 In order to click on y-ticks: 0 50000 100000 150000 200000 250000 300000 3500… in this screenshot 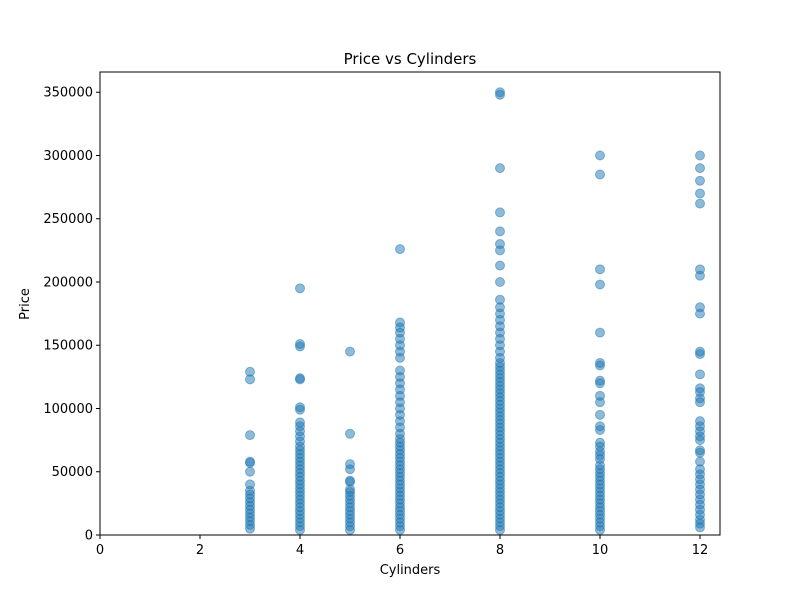, I will do `click(71, 315)`.